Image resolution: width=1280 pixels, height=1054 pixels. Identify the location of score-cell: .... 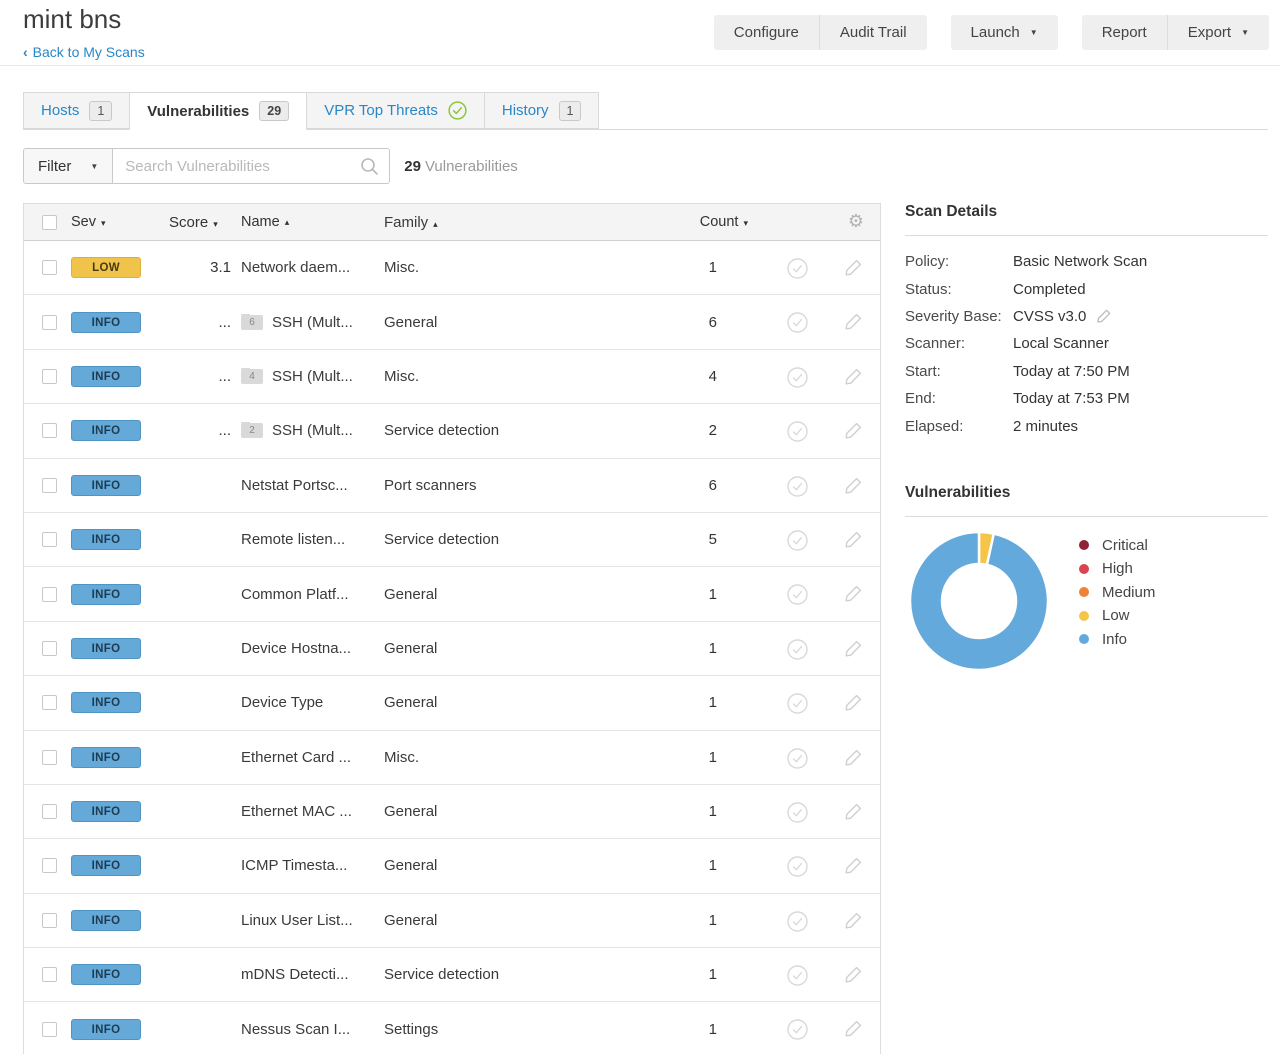
(224, 431).